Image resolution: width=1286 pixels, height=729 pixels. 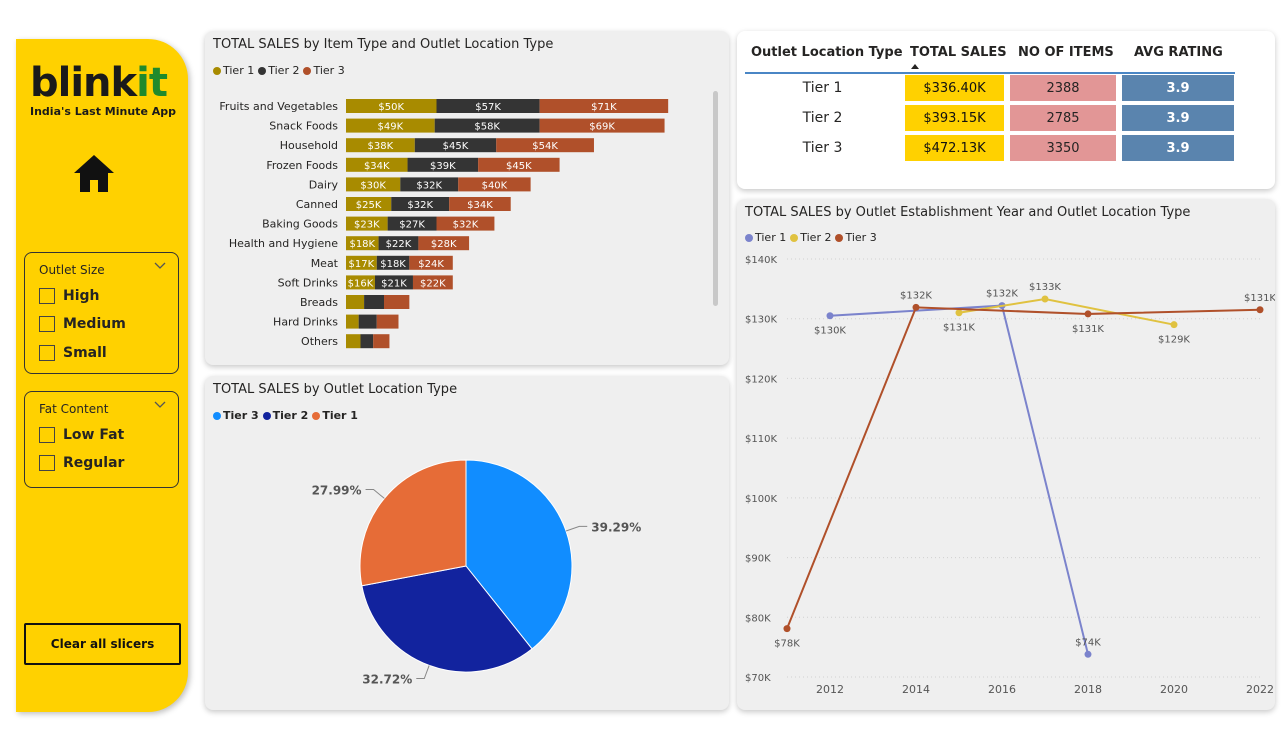 What do you see at coordinates (1178, 118) in the screenshot?
I see `table-cell-rating: 3.9` at bounding box center [1178, 118].